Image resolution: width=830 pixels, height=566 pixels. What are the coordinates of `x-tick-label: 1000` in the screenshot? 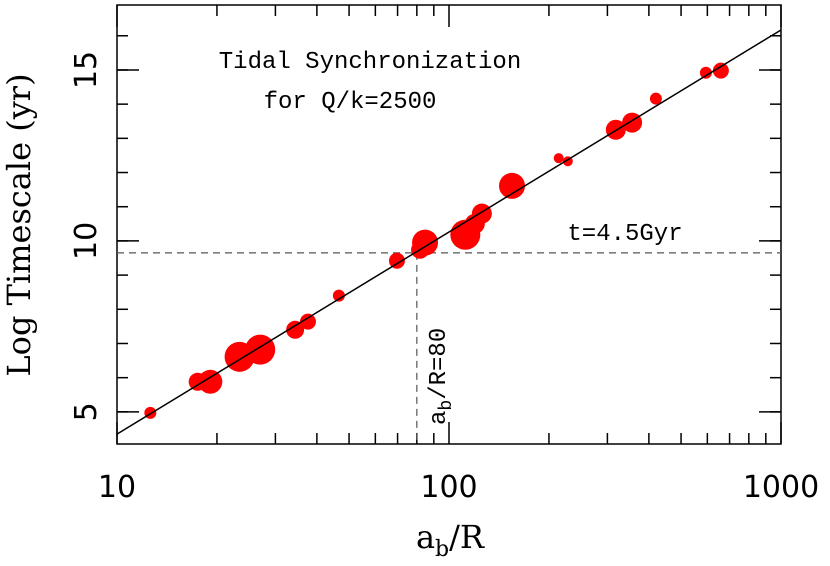 It's located at (781, 487).